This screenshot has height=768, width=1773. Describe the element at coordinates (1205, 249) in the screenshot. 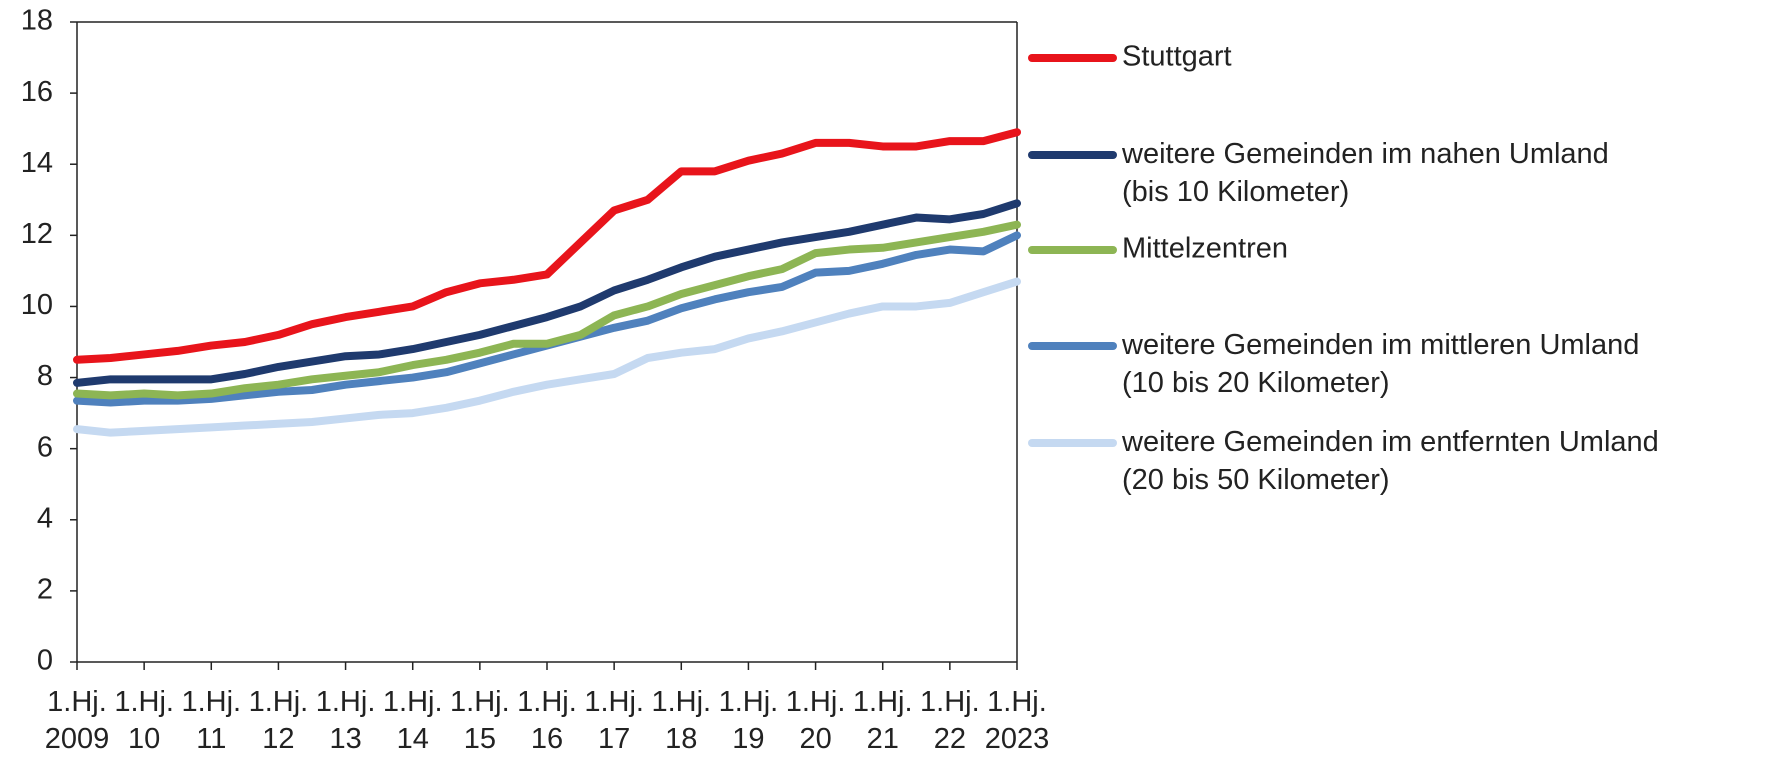

I see `legend-label: Mittelzentren` at that location.